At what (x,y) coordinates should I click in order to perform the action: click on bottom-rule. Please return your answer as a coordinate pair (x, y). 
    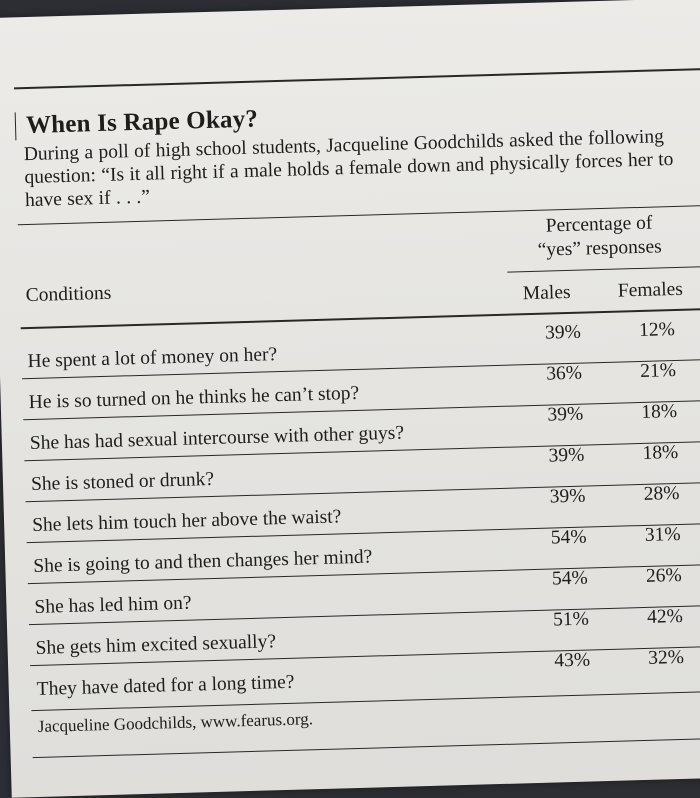
    Looking at the image, I should click on (366, 748).